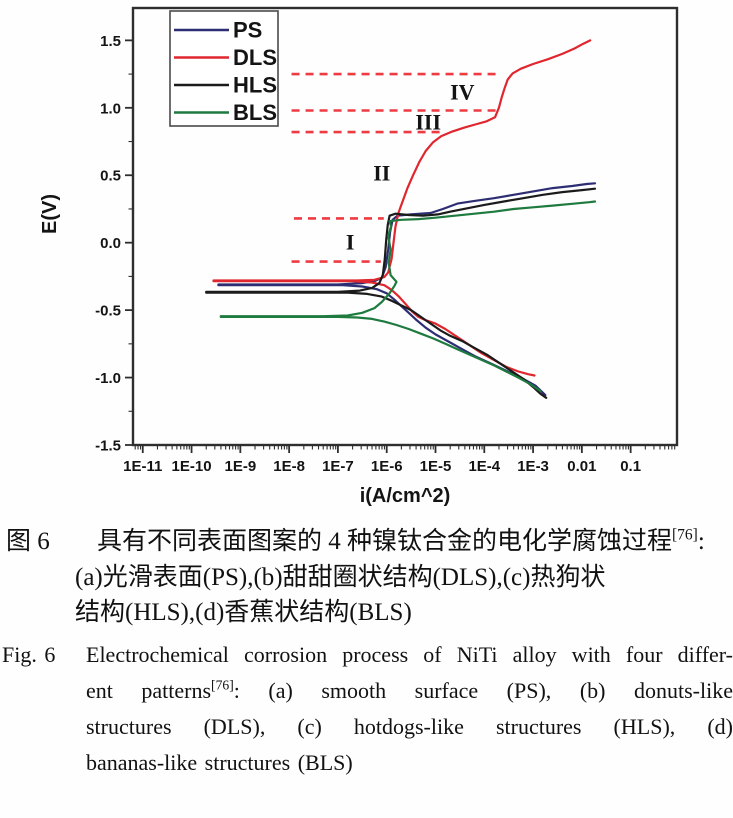 The image size is (733, 818). Describe the element at coordinates (108, 446) in the screenshot. I see `svg-text: -1.5` at that location.